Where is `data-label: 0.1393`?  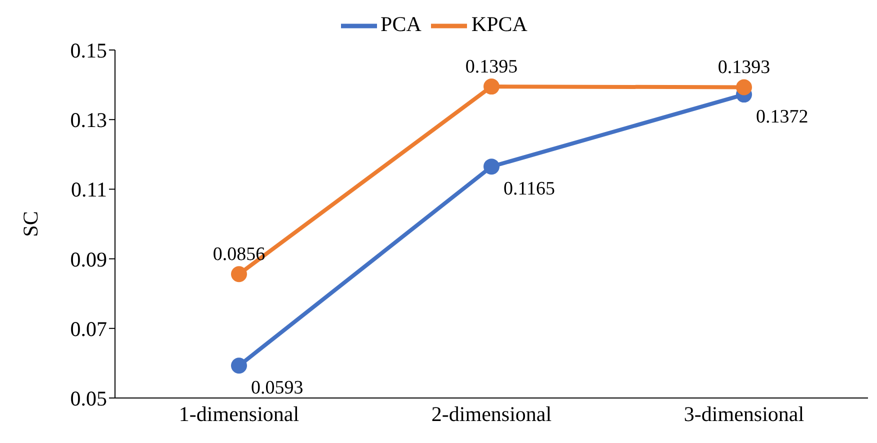
data-label: 0.1393 is located at coordinates (744, 67).